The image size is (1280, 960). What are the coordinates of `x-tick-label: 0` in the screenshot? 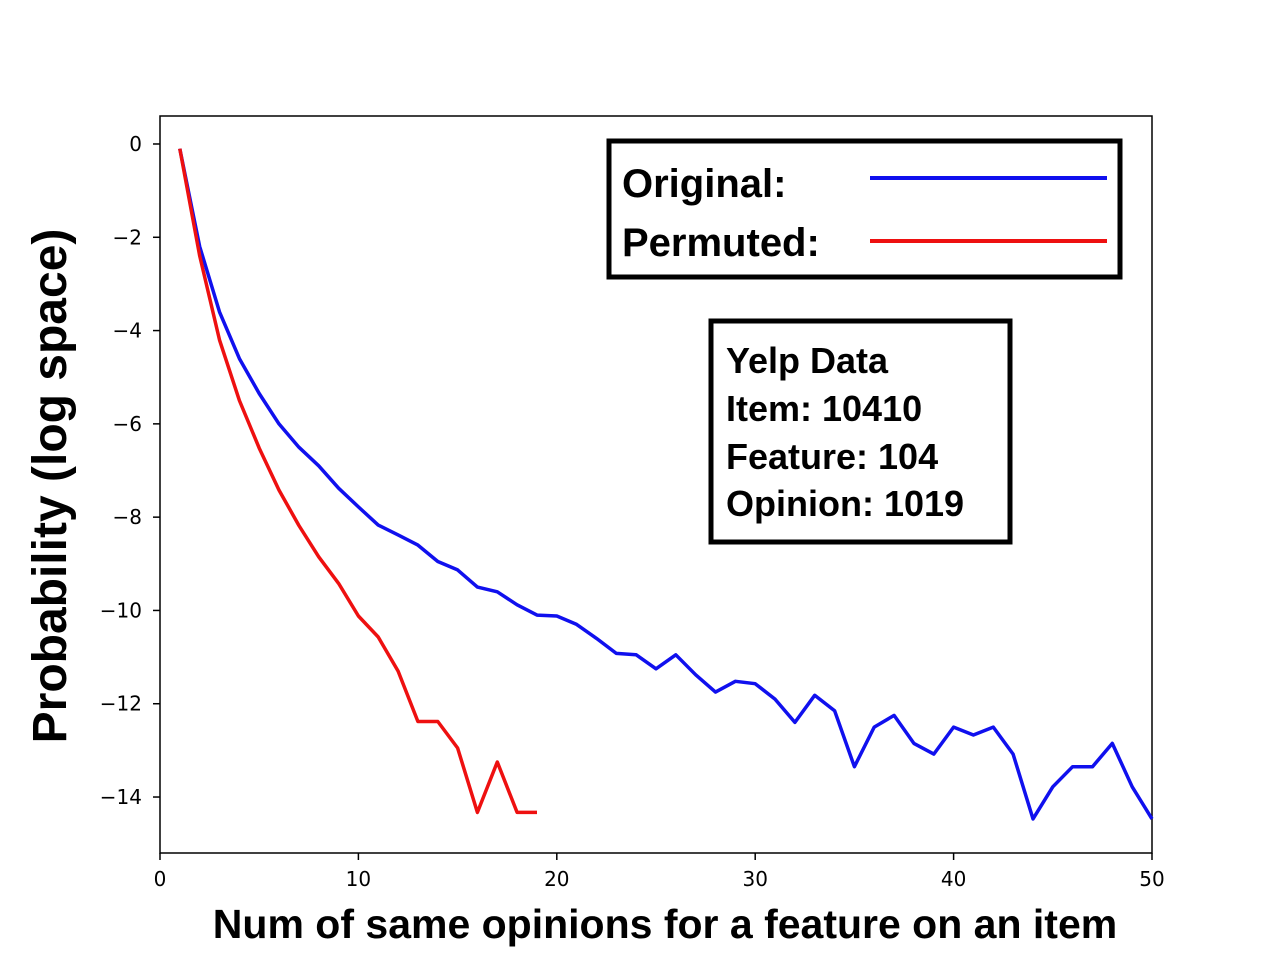 It's located at (160, 879).